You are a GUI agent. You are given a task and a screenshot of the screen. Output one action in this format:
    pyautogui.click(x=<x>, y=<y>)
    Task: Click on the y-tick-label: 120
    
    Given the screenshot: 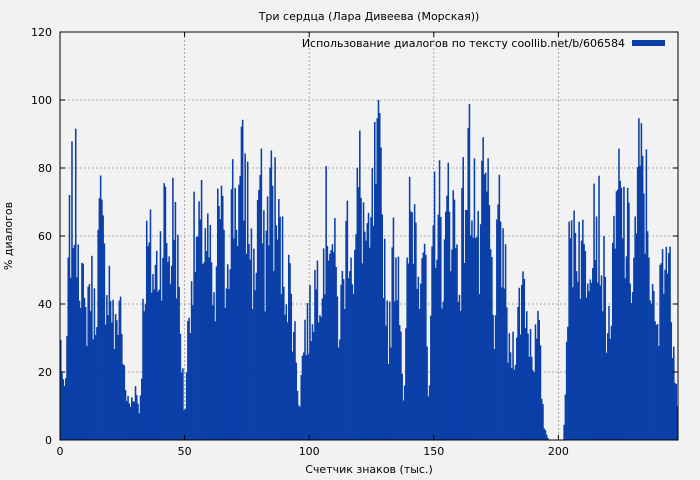 What is the action you would take?
    pyautogui.click(x=41, y=32)
    